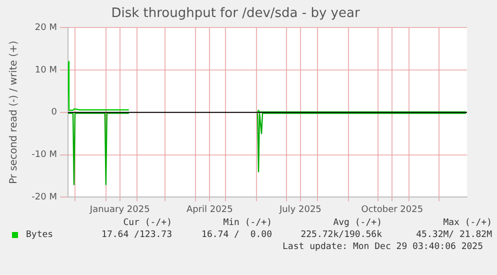 The image size is (497, 275). Describe the element at coordinates (383, 247) in the screenshot. I see `text: Last update: Mon Dec 29 03:40:06 2025` at that location.